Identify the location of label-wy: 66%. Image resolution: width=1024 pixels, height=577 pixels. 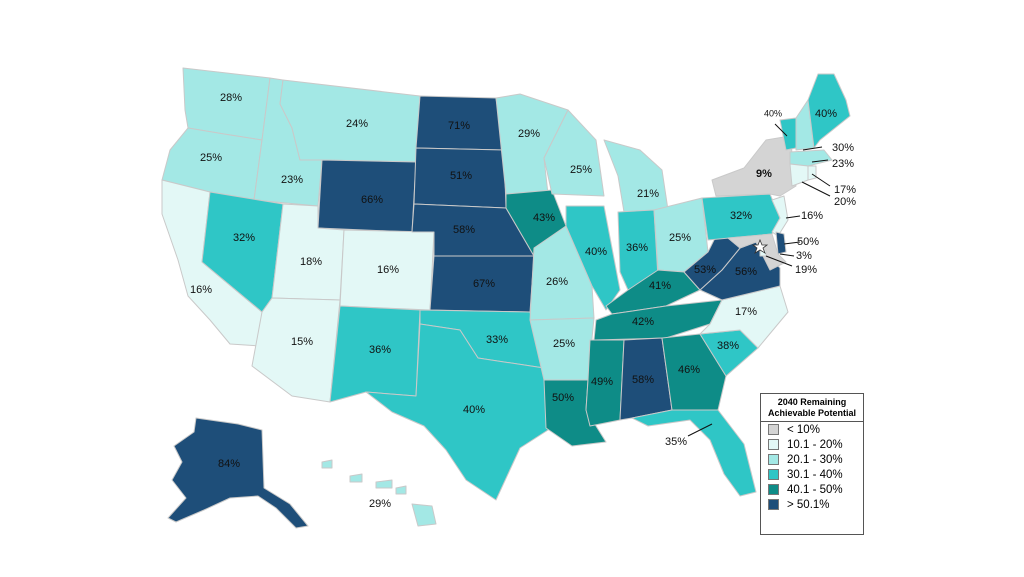
(372, 200).